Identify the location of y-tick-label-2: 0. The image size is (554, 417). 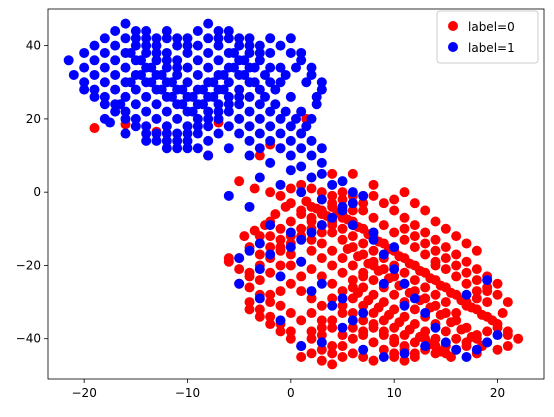
(37, 192).